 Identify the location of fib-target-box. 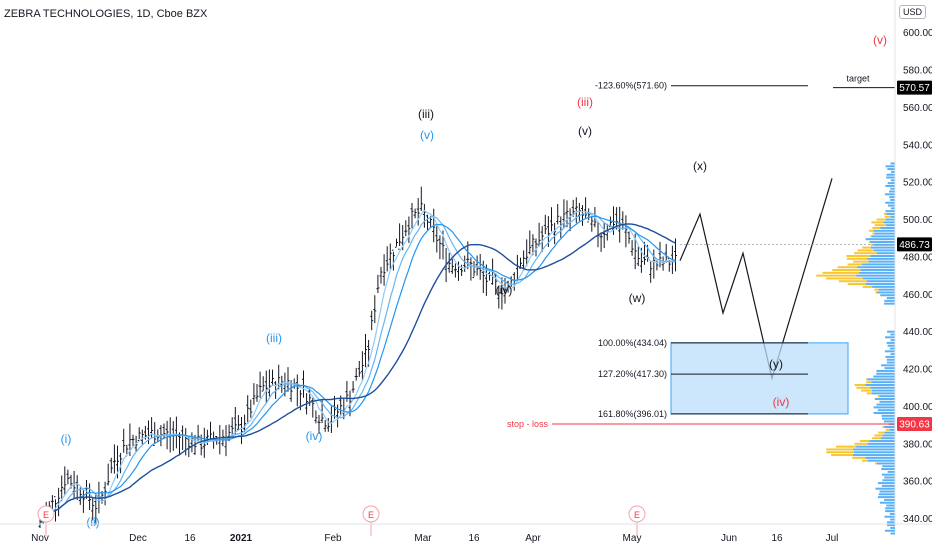
(759, 378).